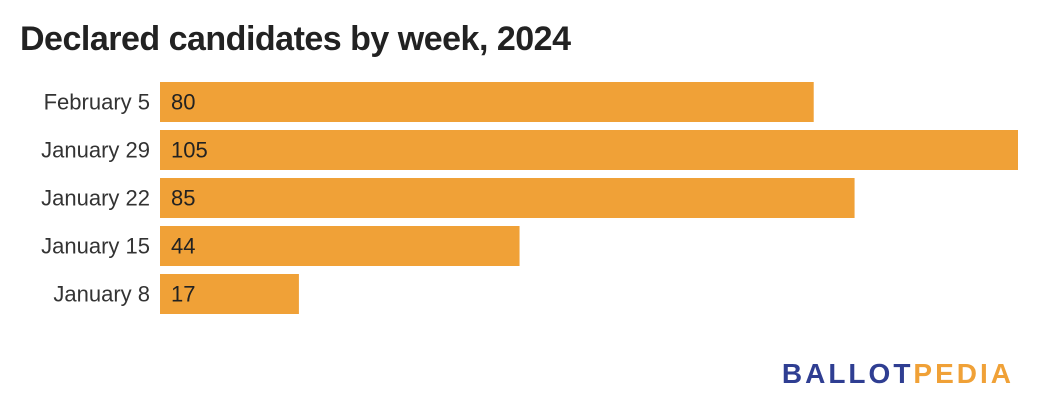  What do you see at coordinates (95, 198) in the screenshot?
I see `category-label-january-22: January 22` at bounding box center [95, 198].